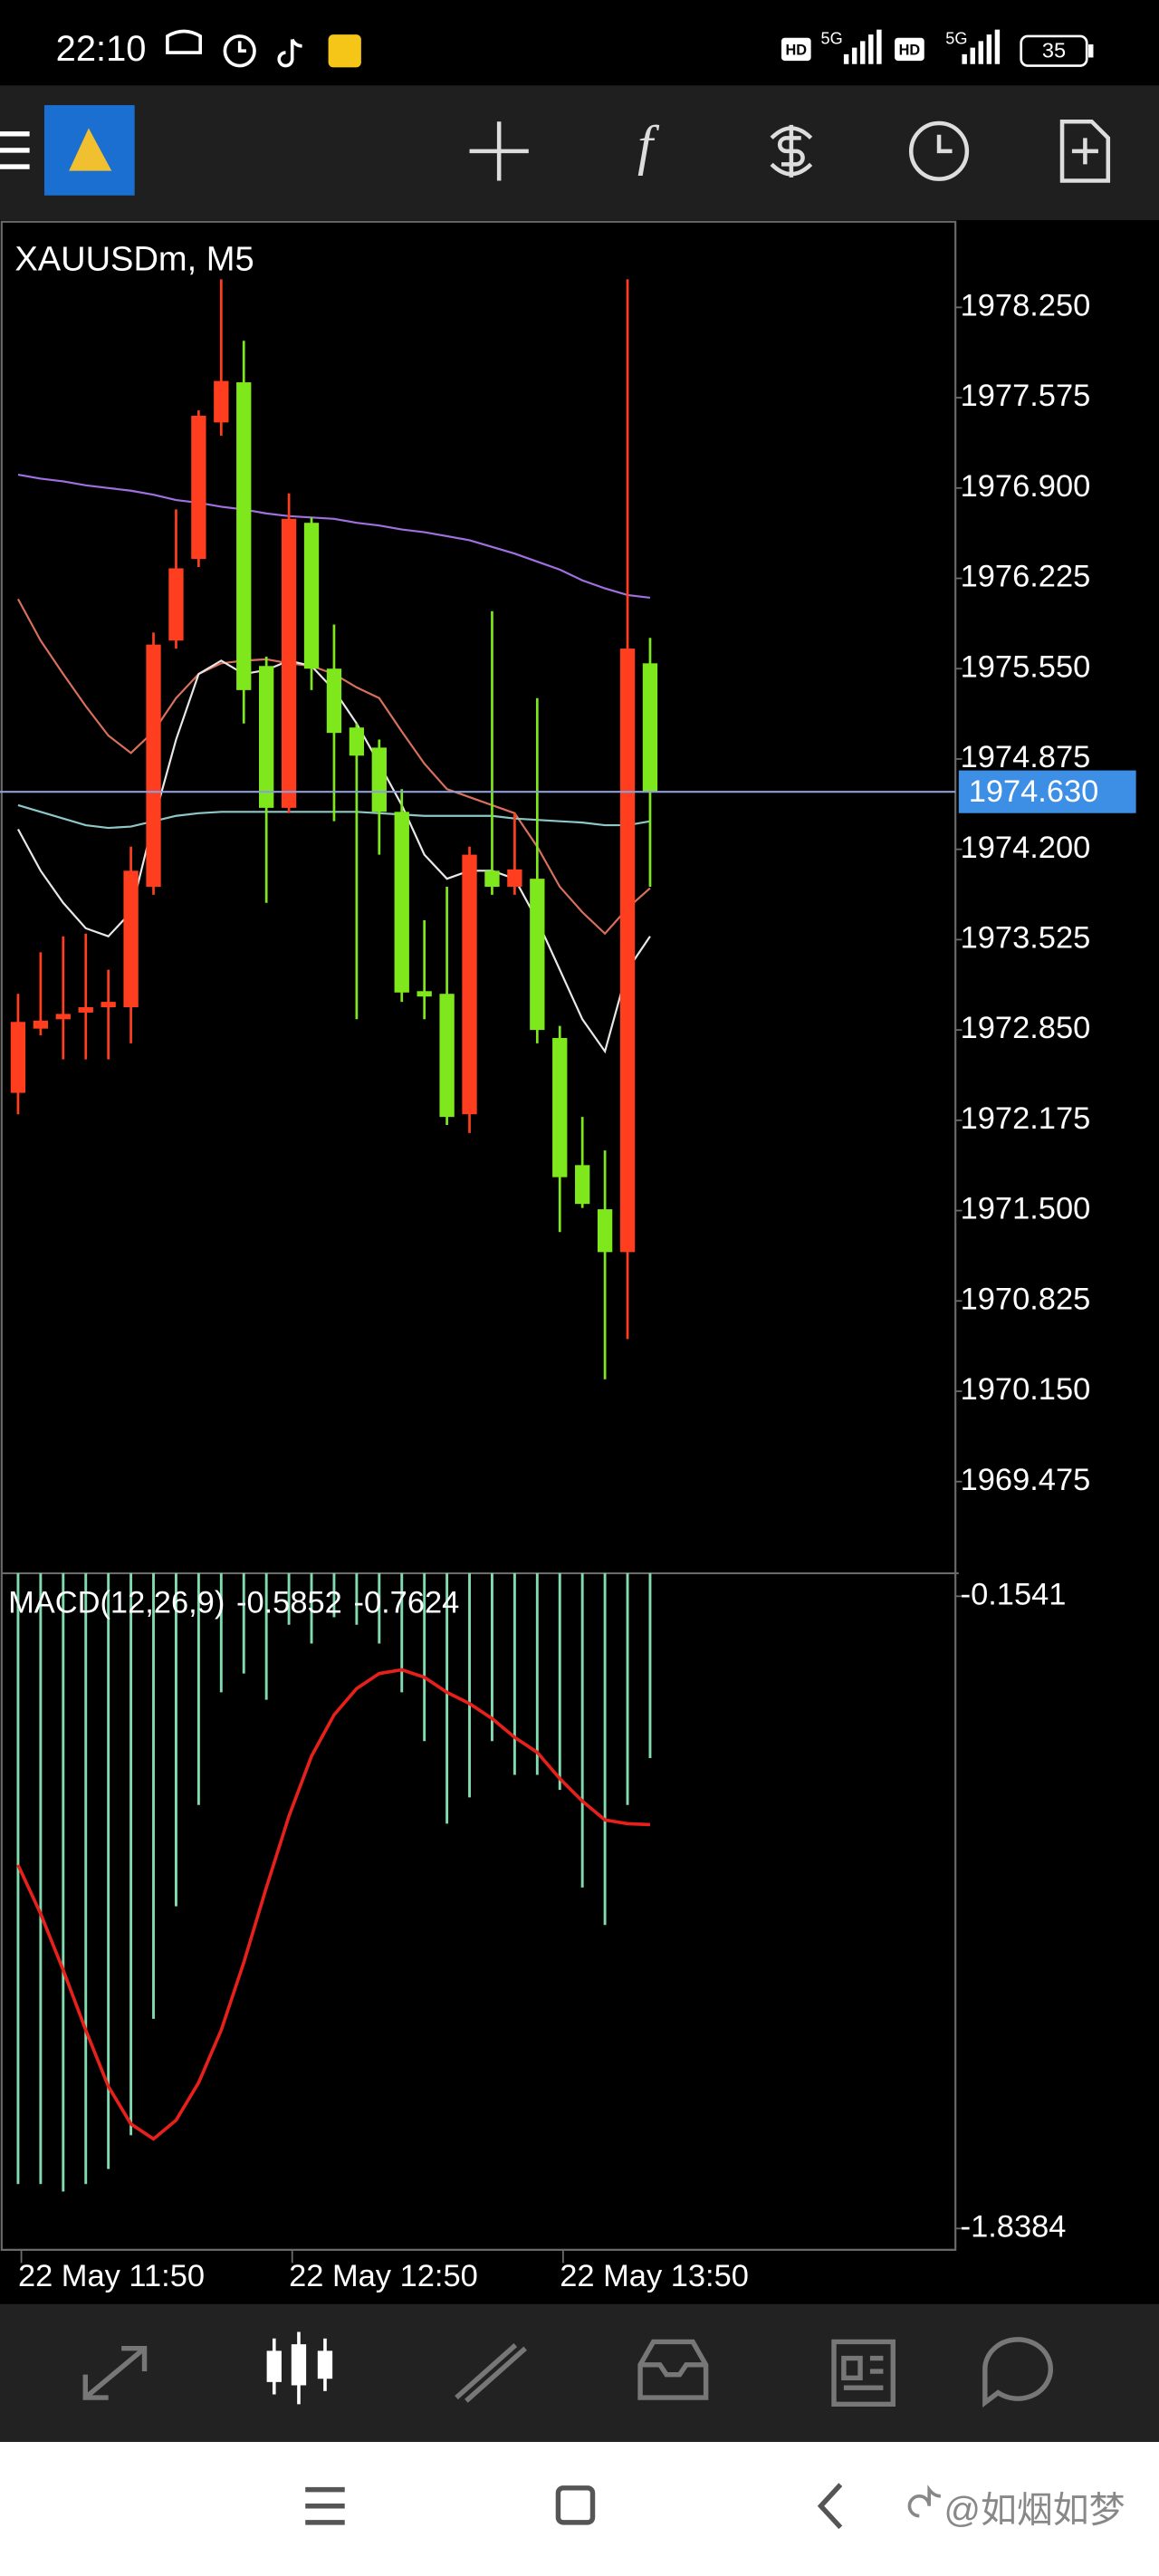 Image resolution: width=1159 pixels, height=2576 pixels. Describe the element at coordinates (864, 2373) in the screenshot. I see `news-tab` at that location.